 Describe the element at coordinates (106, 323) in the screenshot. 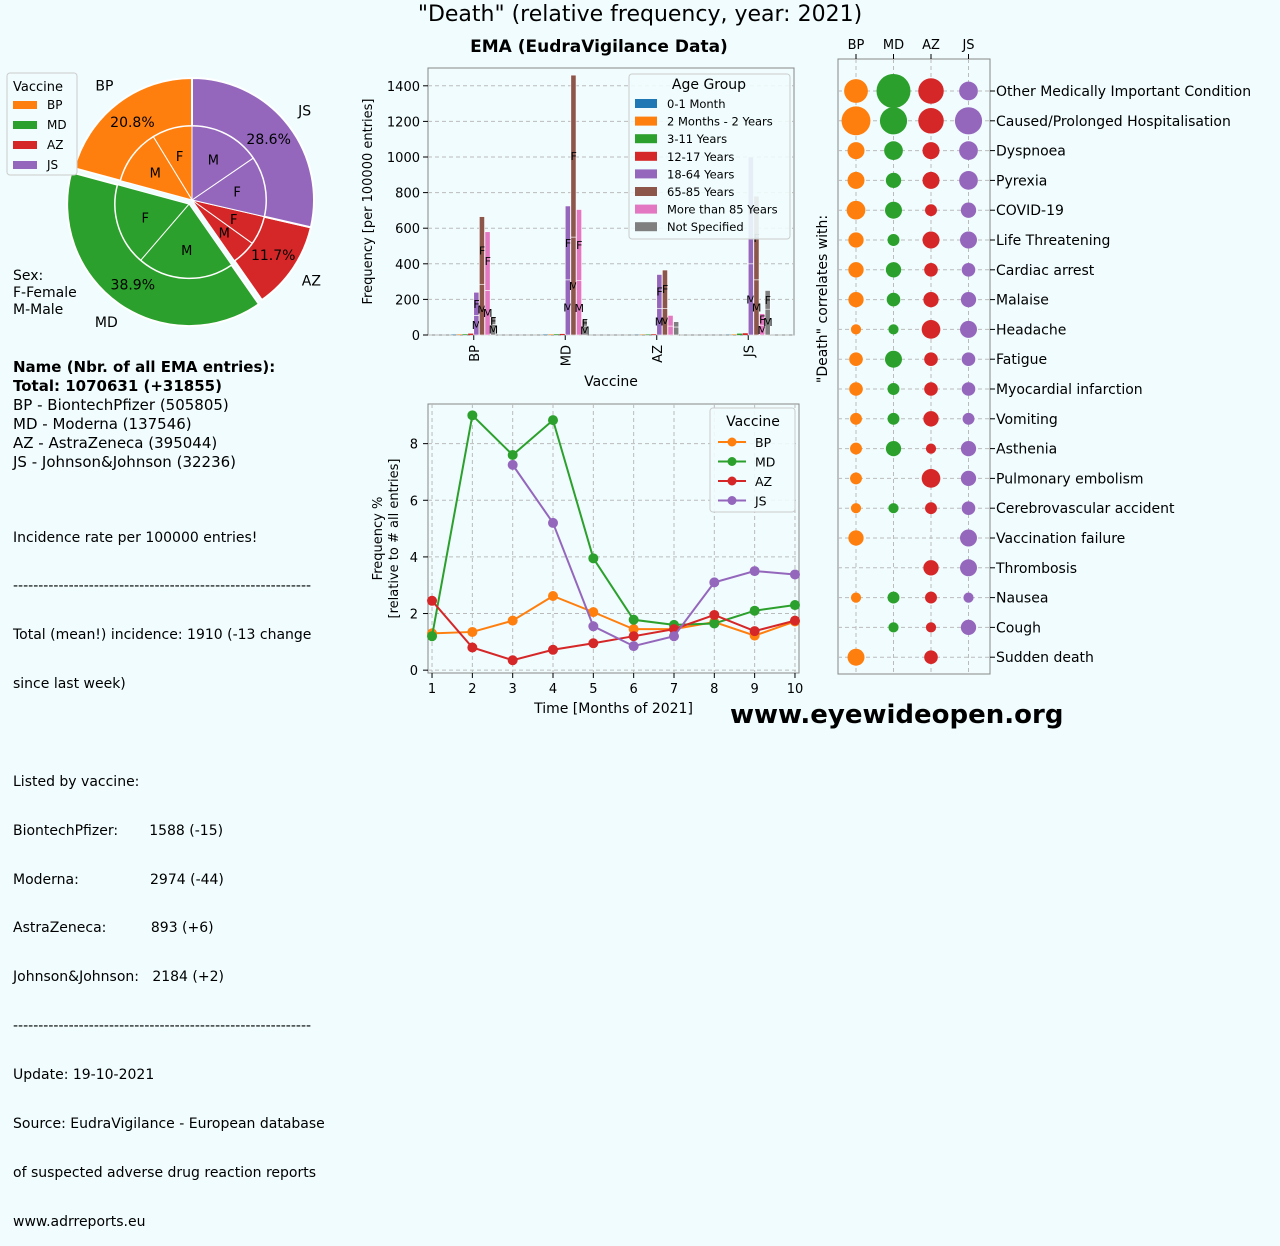

I see `pie-vaccine-label: MD` at that location.